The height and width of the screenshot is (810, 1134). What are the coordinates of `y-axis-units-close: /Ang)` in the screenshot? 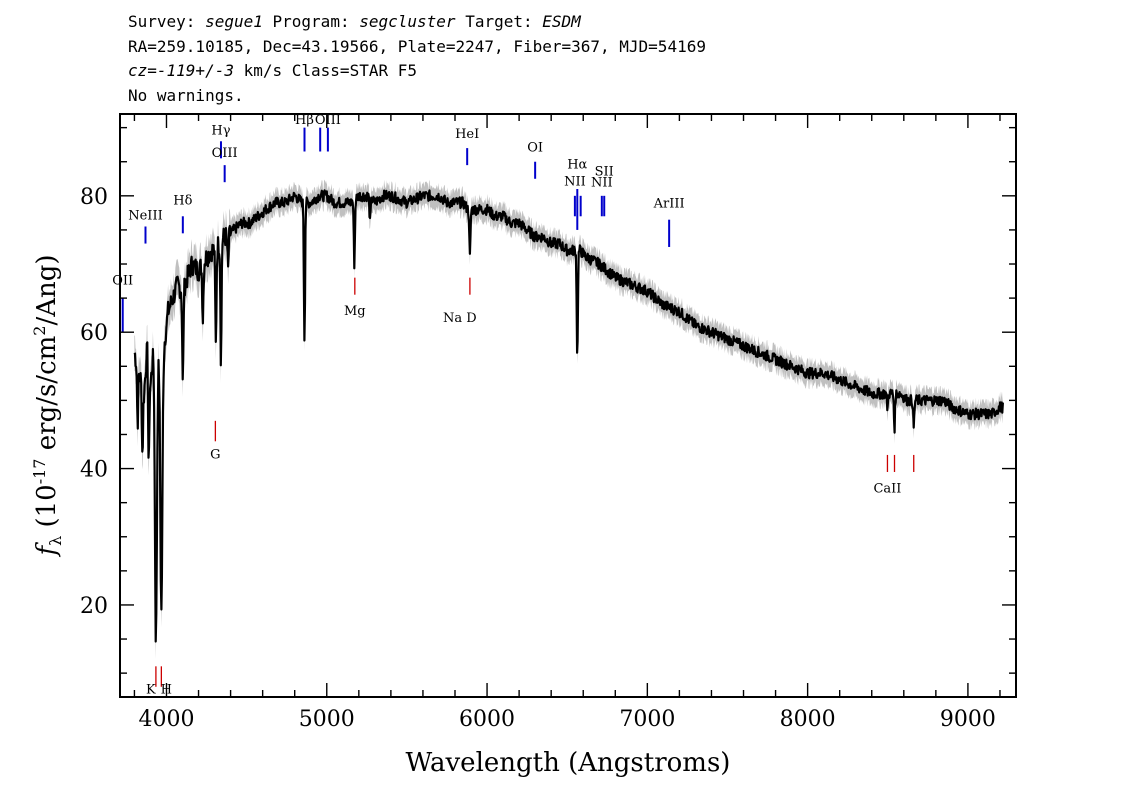 It's located at (47, 289).